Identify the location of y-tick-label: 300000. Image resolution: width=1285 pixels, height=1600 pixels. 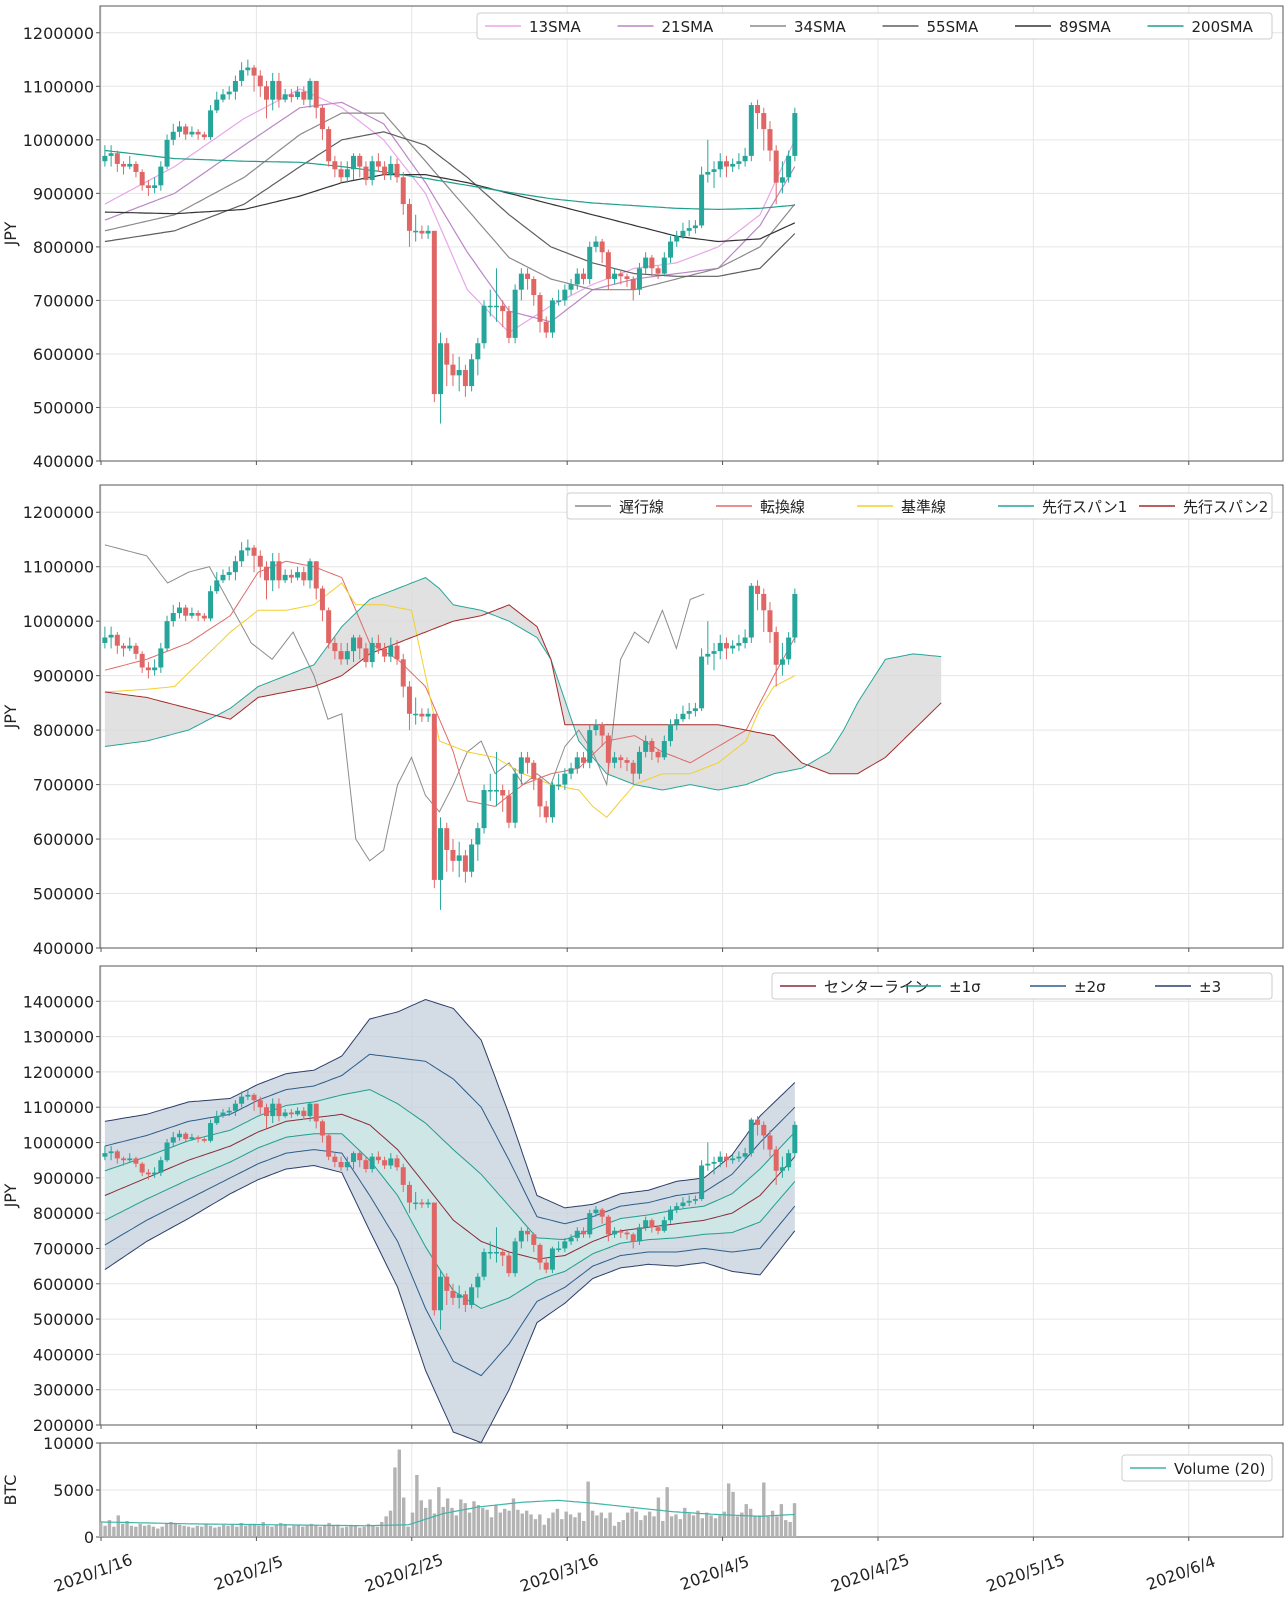
(63, 1390).